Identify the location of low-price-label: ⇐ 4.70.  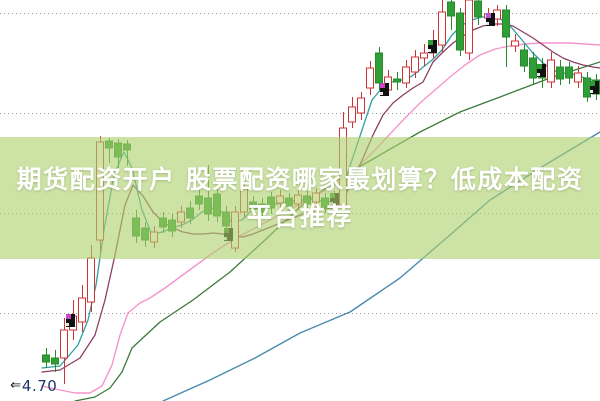
(33, 386).